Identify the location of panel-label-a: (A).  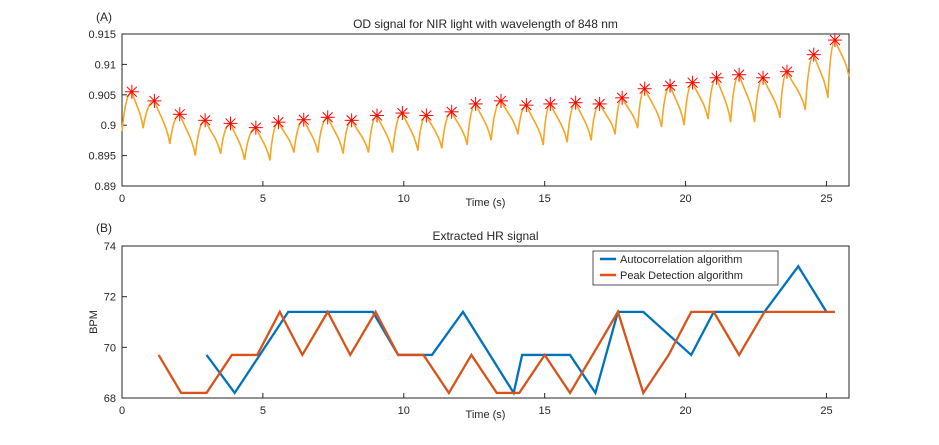
(104, 17).